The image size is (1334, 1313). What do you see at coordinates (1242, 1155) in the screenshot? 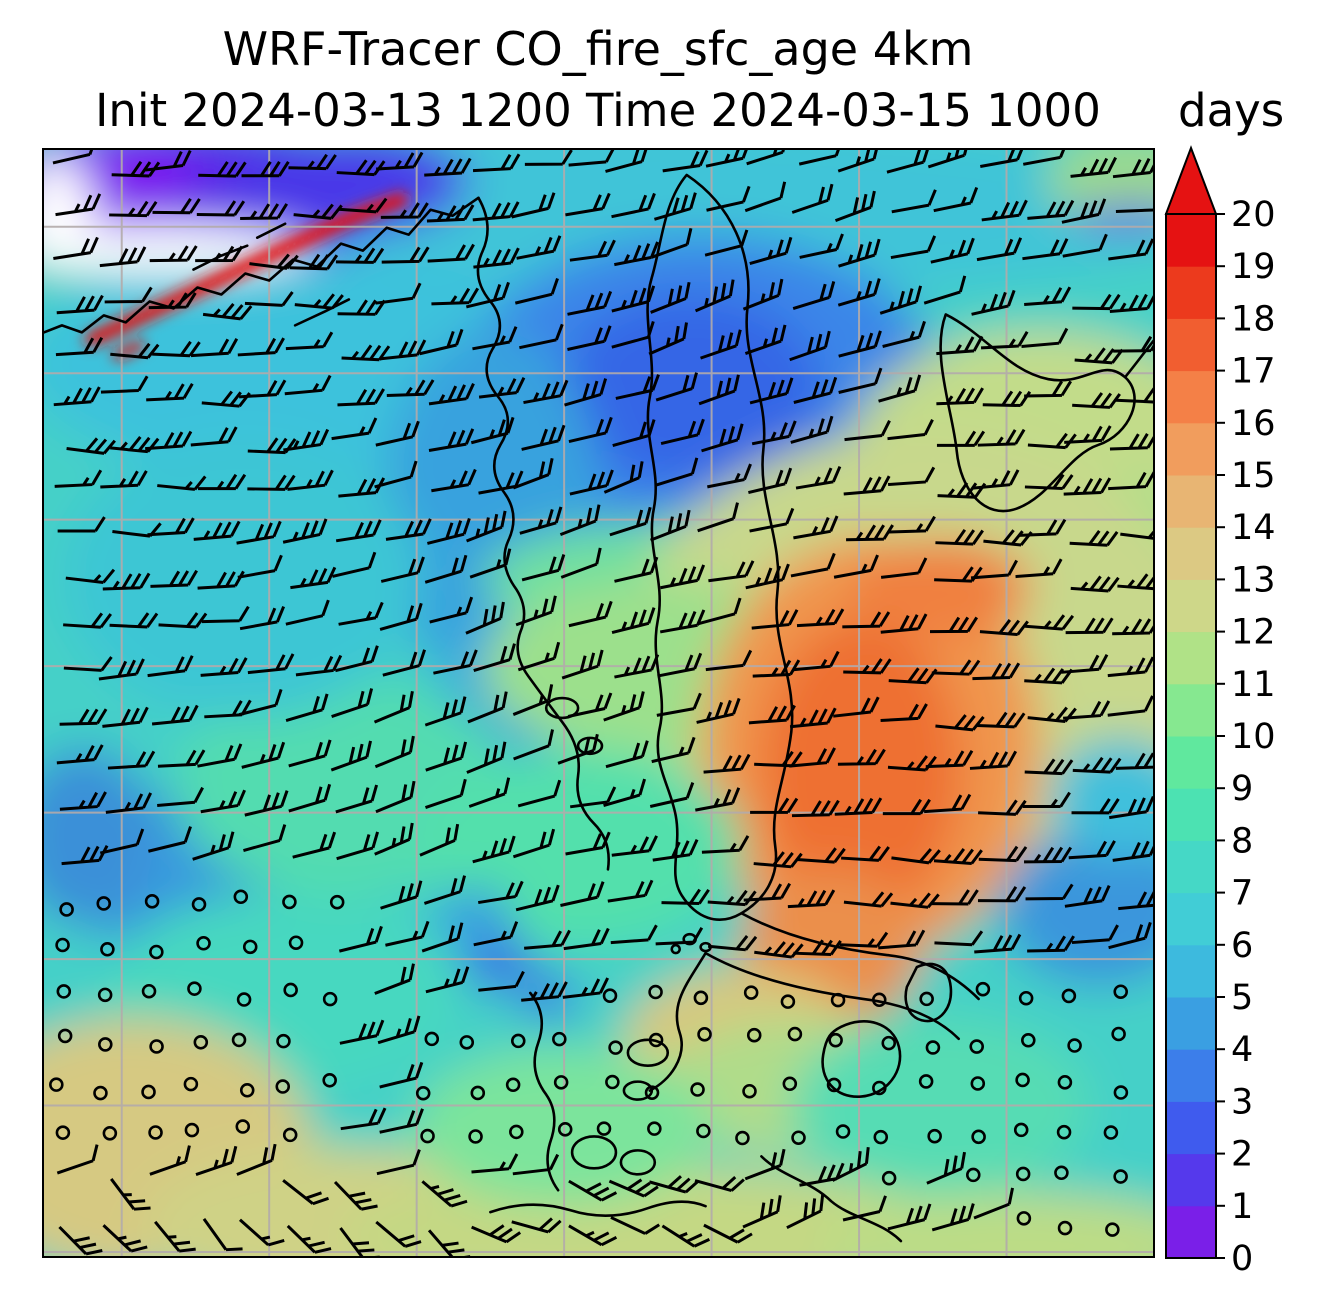
I see `svg-text: 2` at bounding box center [1242, 1155].